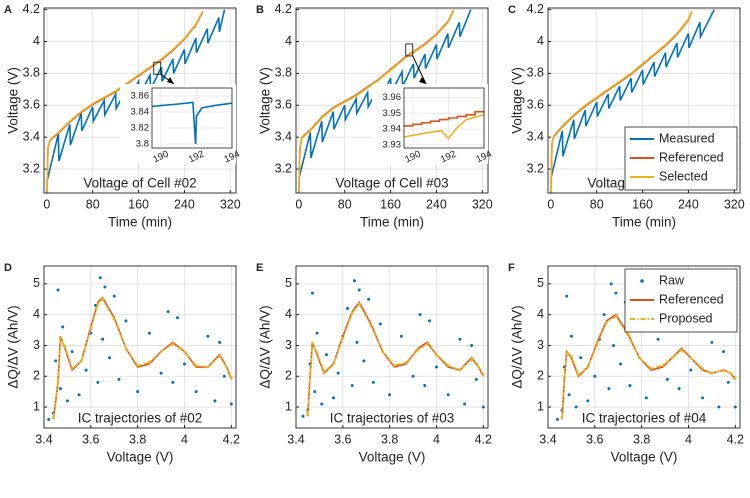  Describe the element at coordinates (283, 9) in the screenshot. I see `y-tick-label: 4.2` at that location.